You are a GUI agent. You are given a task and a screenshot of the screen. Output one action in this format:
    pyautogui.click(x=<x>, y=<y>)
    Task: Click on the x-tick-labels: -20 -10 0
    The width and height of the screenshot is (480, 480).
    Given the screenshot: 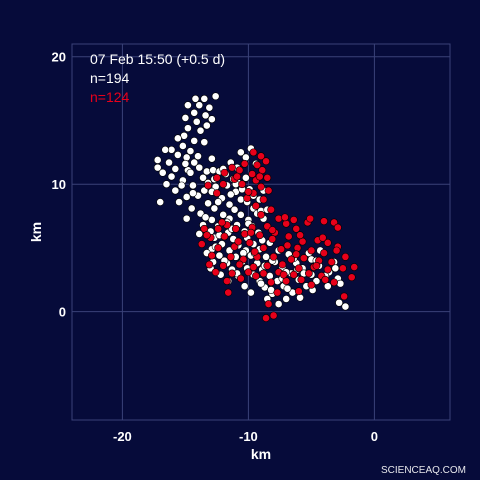 What is the action you would take?
    pyautogui.click(x=245, y=436)
    